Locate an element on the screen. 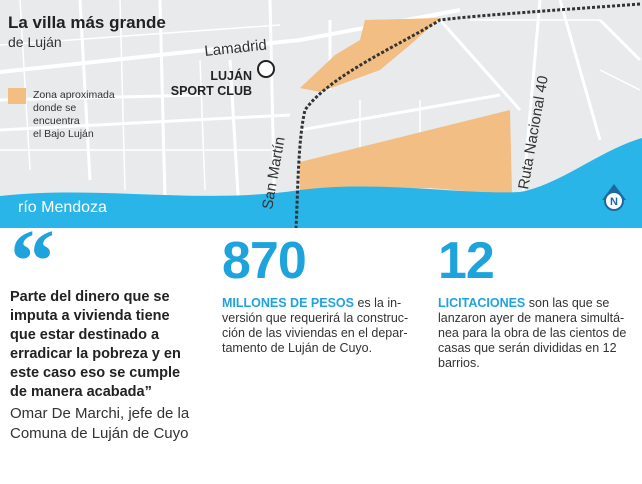 The image size is (642, 484). attribution-line: Omar De Marchi, jefe de la is located at coordinates (100, 413).